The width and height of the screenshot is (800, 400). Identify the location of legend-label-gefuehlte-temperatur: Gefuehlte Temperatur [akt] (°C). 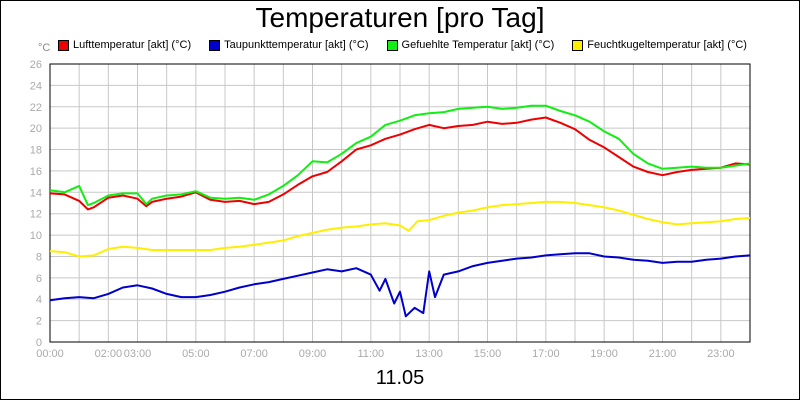
(478, 45).